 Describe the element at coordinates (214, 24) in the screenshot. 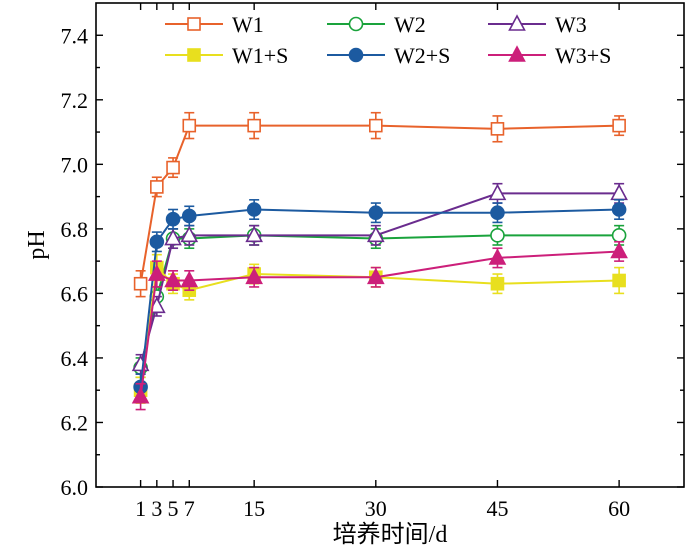

I see `legend-item-w1: W1` at that location.